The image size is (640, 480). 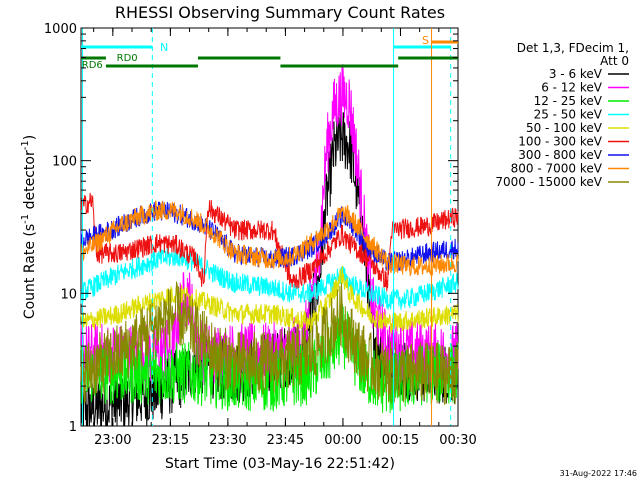 I want to click on legend-label-6: 300 - 800 keV, so click(x=560, y=155).